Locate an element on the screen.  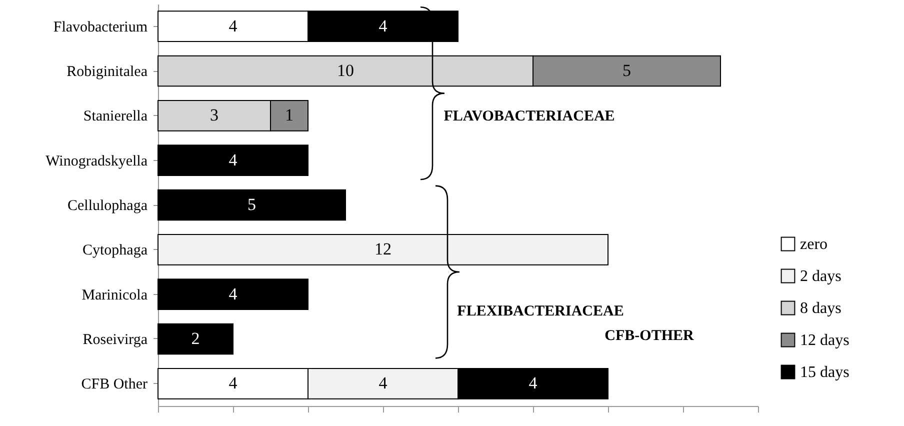
y-tick-label: Stanierella is located at coordinates (115, 116).